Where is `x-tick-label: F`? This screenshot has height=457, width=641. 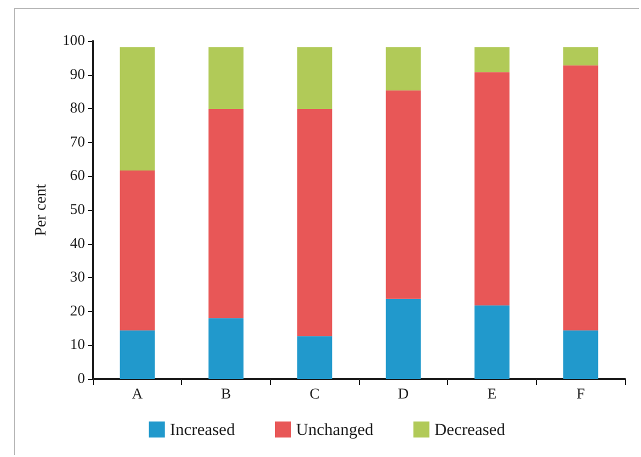
x-tick-label: F is located at coordinates (580, 394).